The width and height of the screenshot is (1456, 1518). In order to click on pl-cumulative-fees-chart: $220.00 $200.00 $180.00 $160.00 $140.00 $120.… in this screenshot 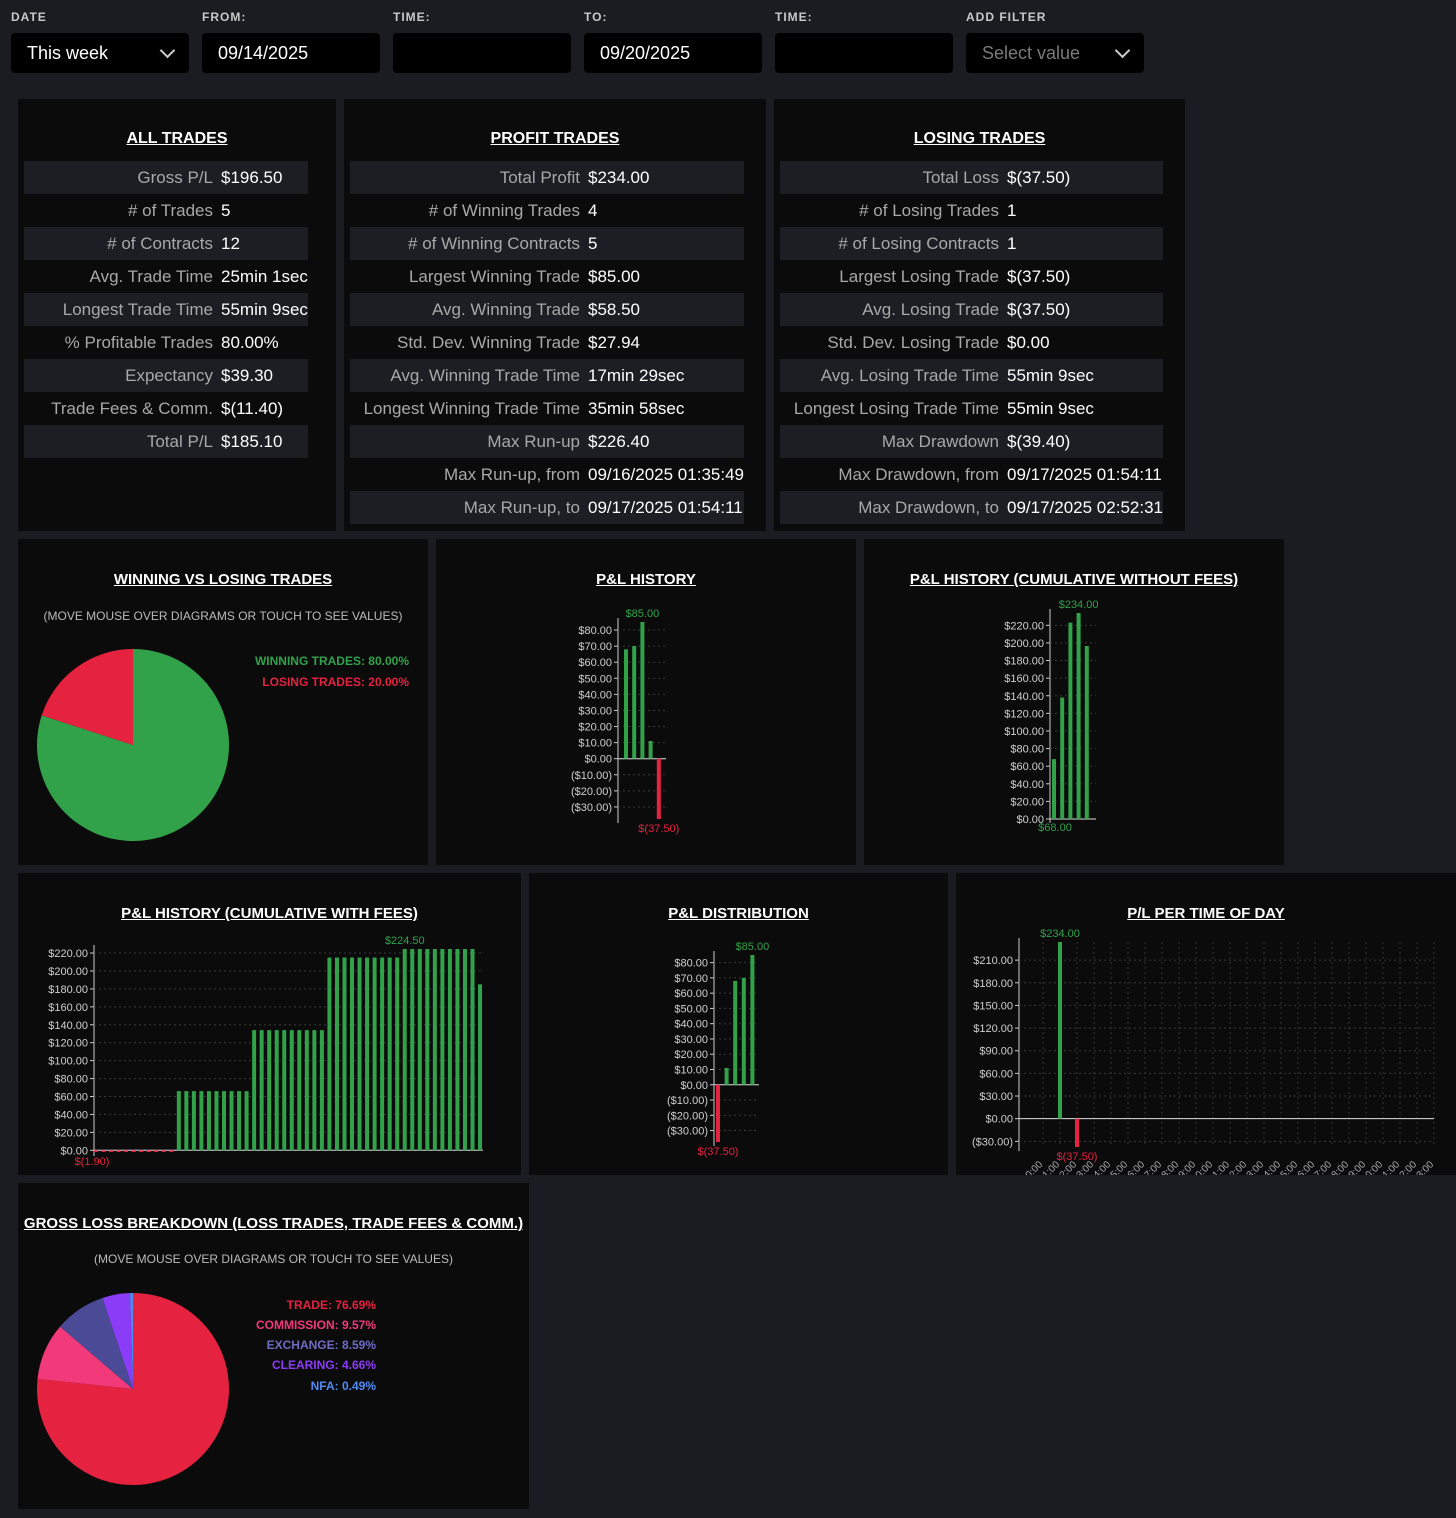, I will do `click(269, 1024)`.